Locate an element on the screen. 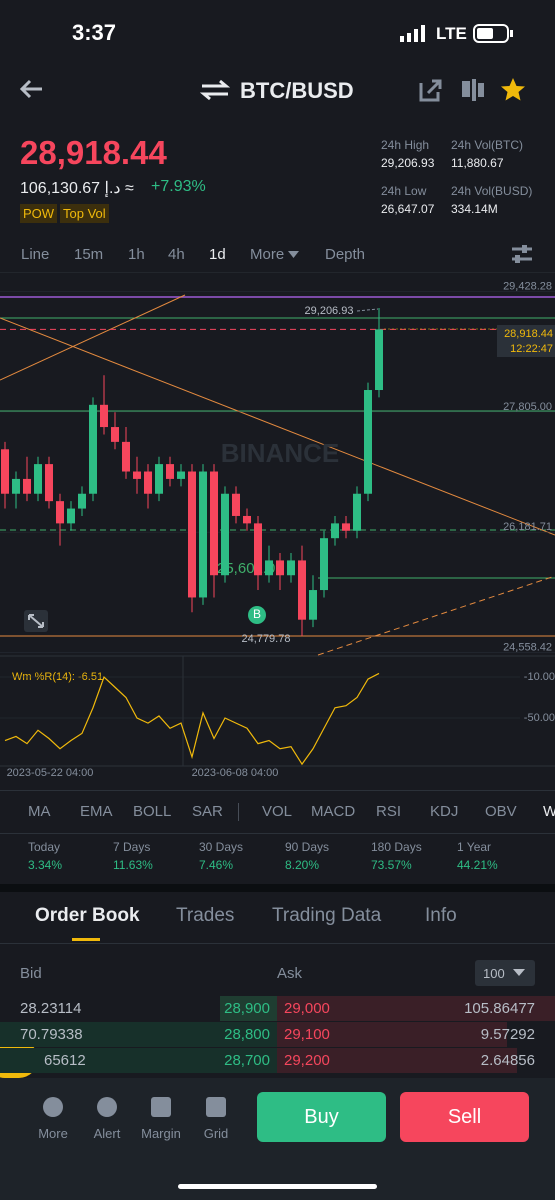 This screenshot has width=555, height=1200. low-label: 24,779.78 is located at coordinates (266, 639).